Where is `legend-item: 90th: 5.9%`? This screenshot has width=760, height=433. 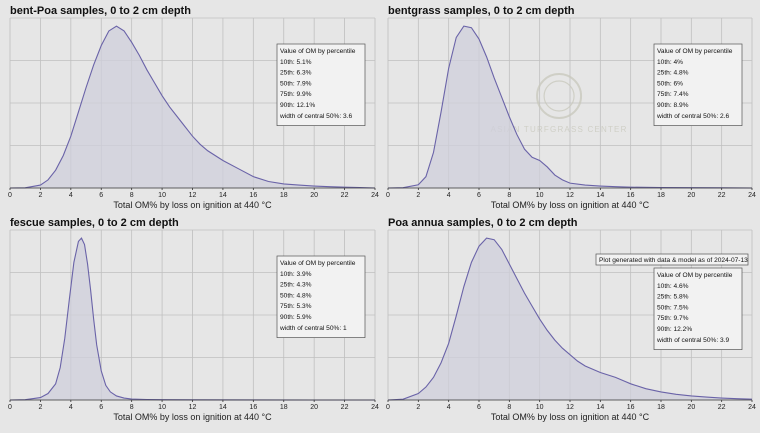 legend-item: 90th: 5.9% is located at coordinates (296, 317).